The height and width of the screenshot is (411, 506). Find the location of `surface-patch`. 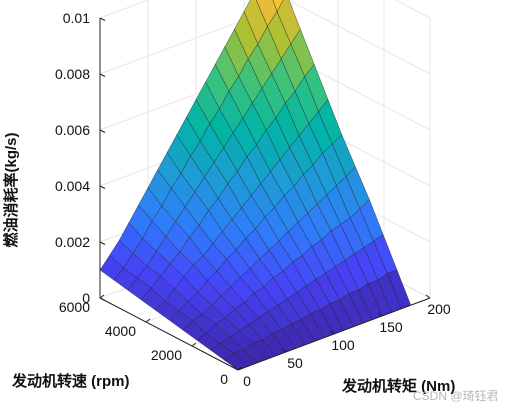

surface-patch is located at coordinates (278, 6).